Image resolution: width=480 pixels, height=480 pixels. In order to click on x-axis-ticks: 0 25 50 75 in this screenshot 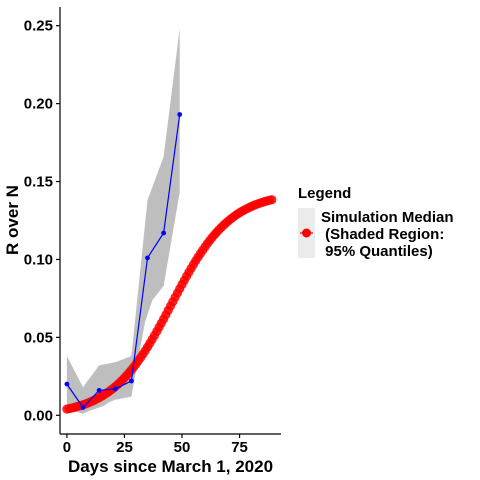, I will do `click(155, 445)`.